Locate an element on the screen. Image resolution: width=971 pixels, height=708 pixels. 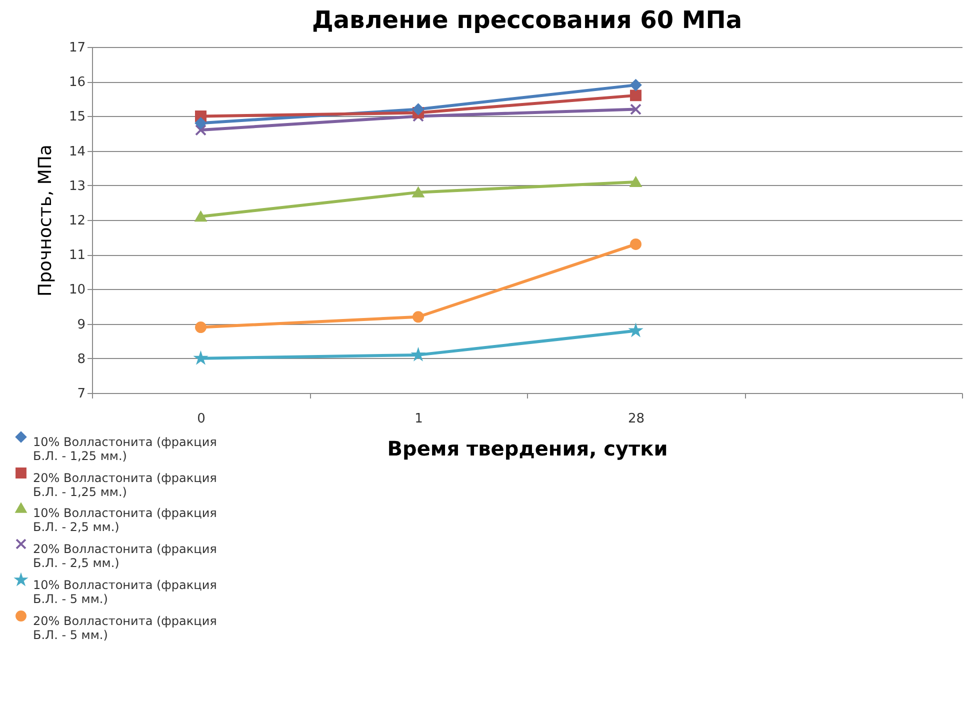
legend-label: 20% Волластонита (фракция Б.Л. - 5 мм.) is located at coordinates (125, 628).